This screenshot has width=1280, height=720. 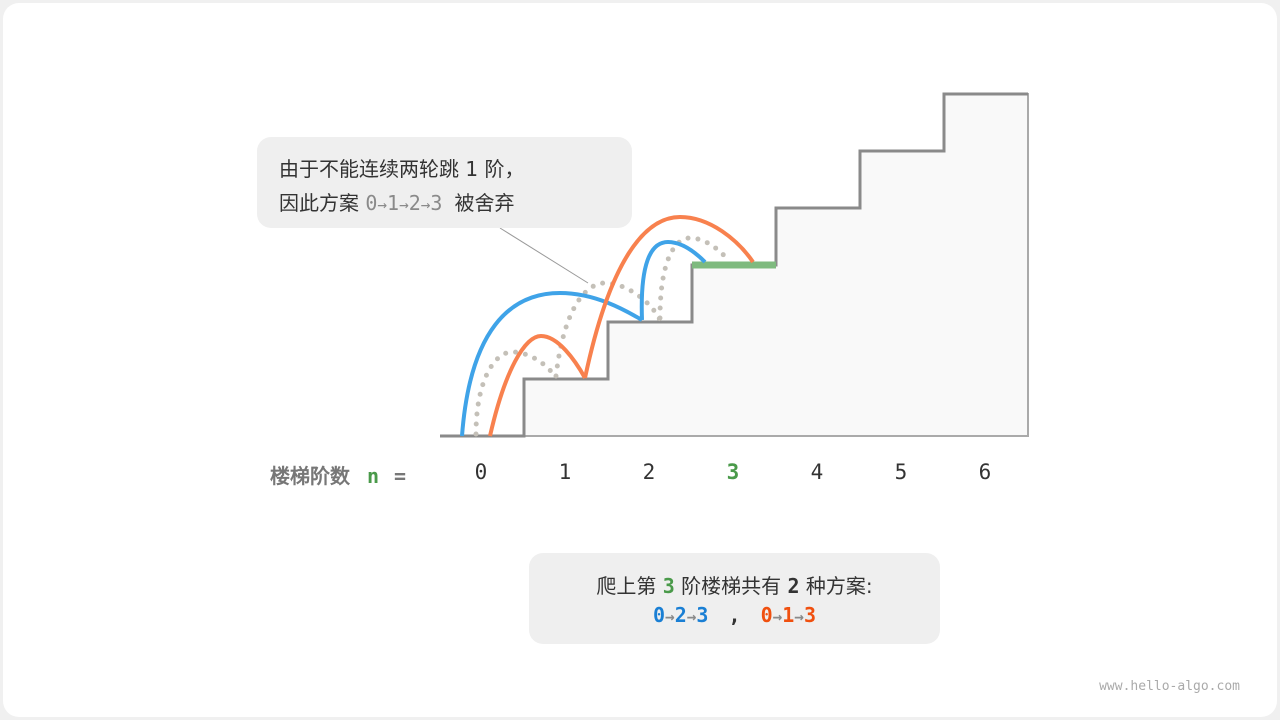 I want to click on step-label-5: 5, so click(x=901, y=472).